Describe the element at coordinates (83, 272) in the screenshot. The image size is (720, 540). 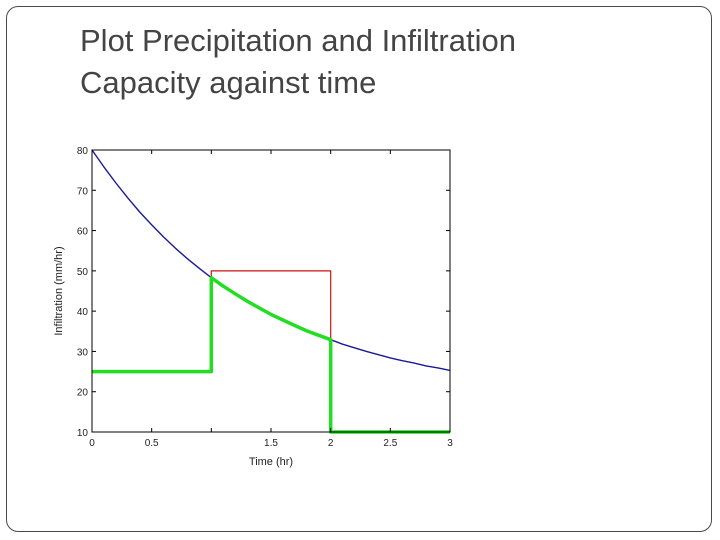
I see `y-tick-label: 50` at that location.